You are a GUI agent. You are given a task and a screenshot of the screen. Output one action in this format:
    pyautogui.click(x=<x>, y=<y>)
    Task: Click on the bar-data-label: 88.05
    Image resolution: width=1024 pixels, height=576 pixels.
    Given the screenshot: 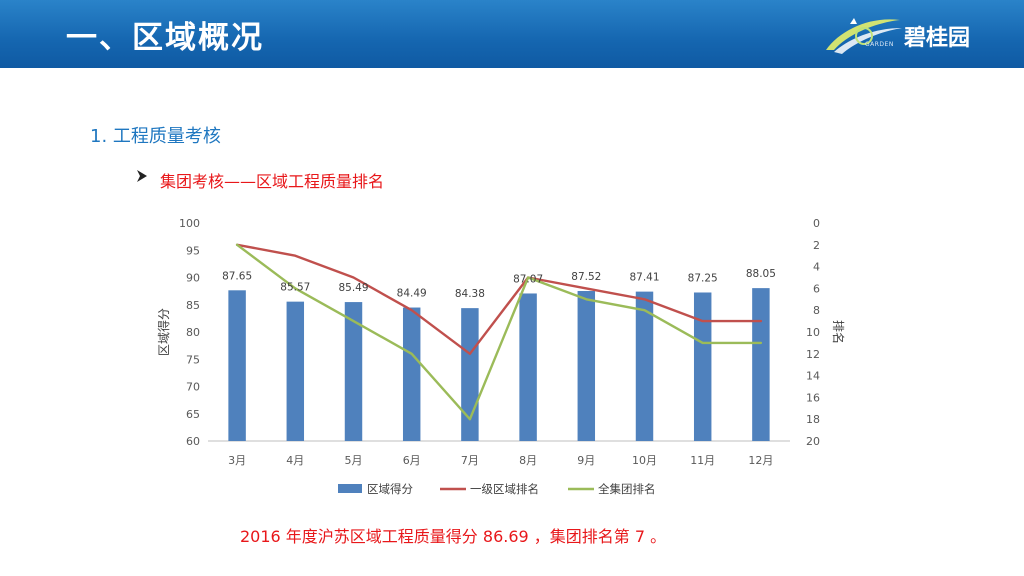 What is the action you would take?
    pyautogui.click(x=761, y=274)
    